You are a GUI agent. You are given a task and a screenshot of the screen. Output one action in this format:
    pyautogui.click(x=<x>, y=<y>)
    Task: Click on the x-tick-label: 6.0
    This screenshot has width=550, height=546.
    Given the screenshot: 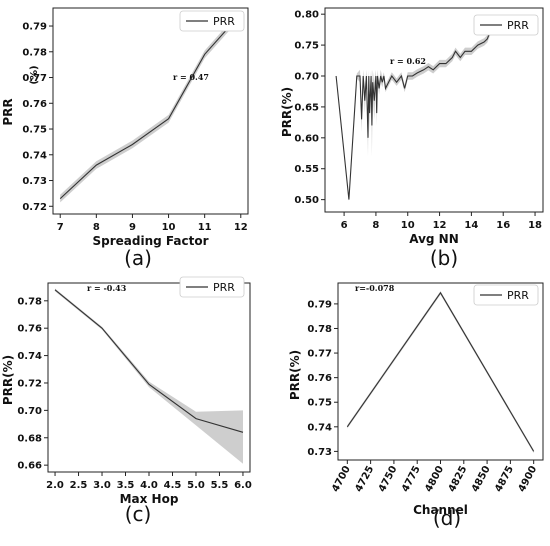 What is the action you would take?
    pyautogui.click(x=243, y=485)
    